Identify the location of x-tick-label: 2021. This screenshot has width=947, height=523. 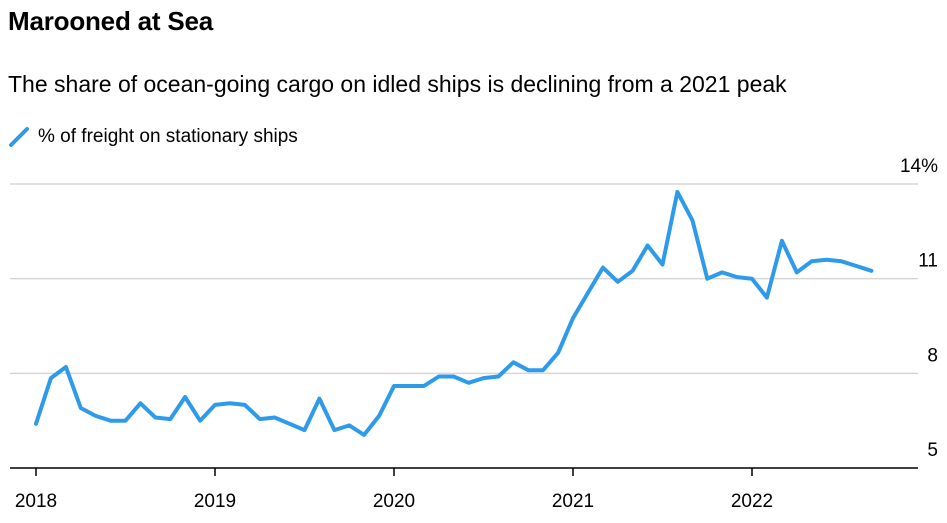
(573, 501).